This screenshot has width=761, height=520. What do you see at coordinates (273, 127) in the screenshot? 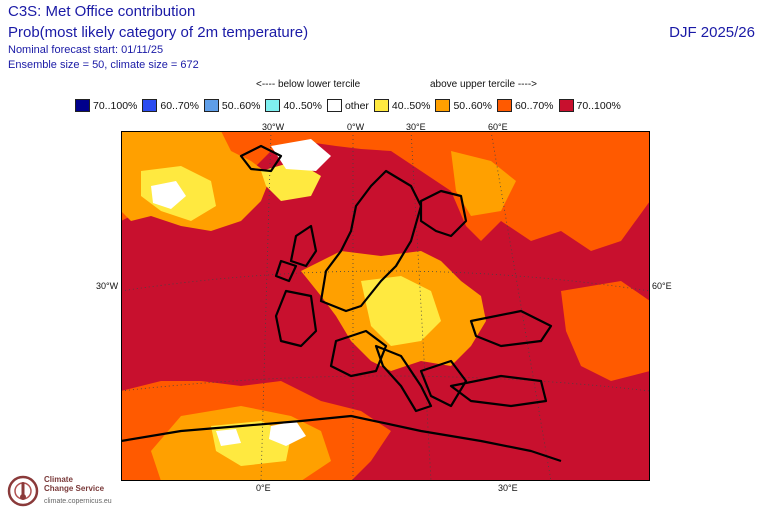
I see `axis-label-top: 30°W` at bounding box center [273, 127].